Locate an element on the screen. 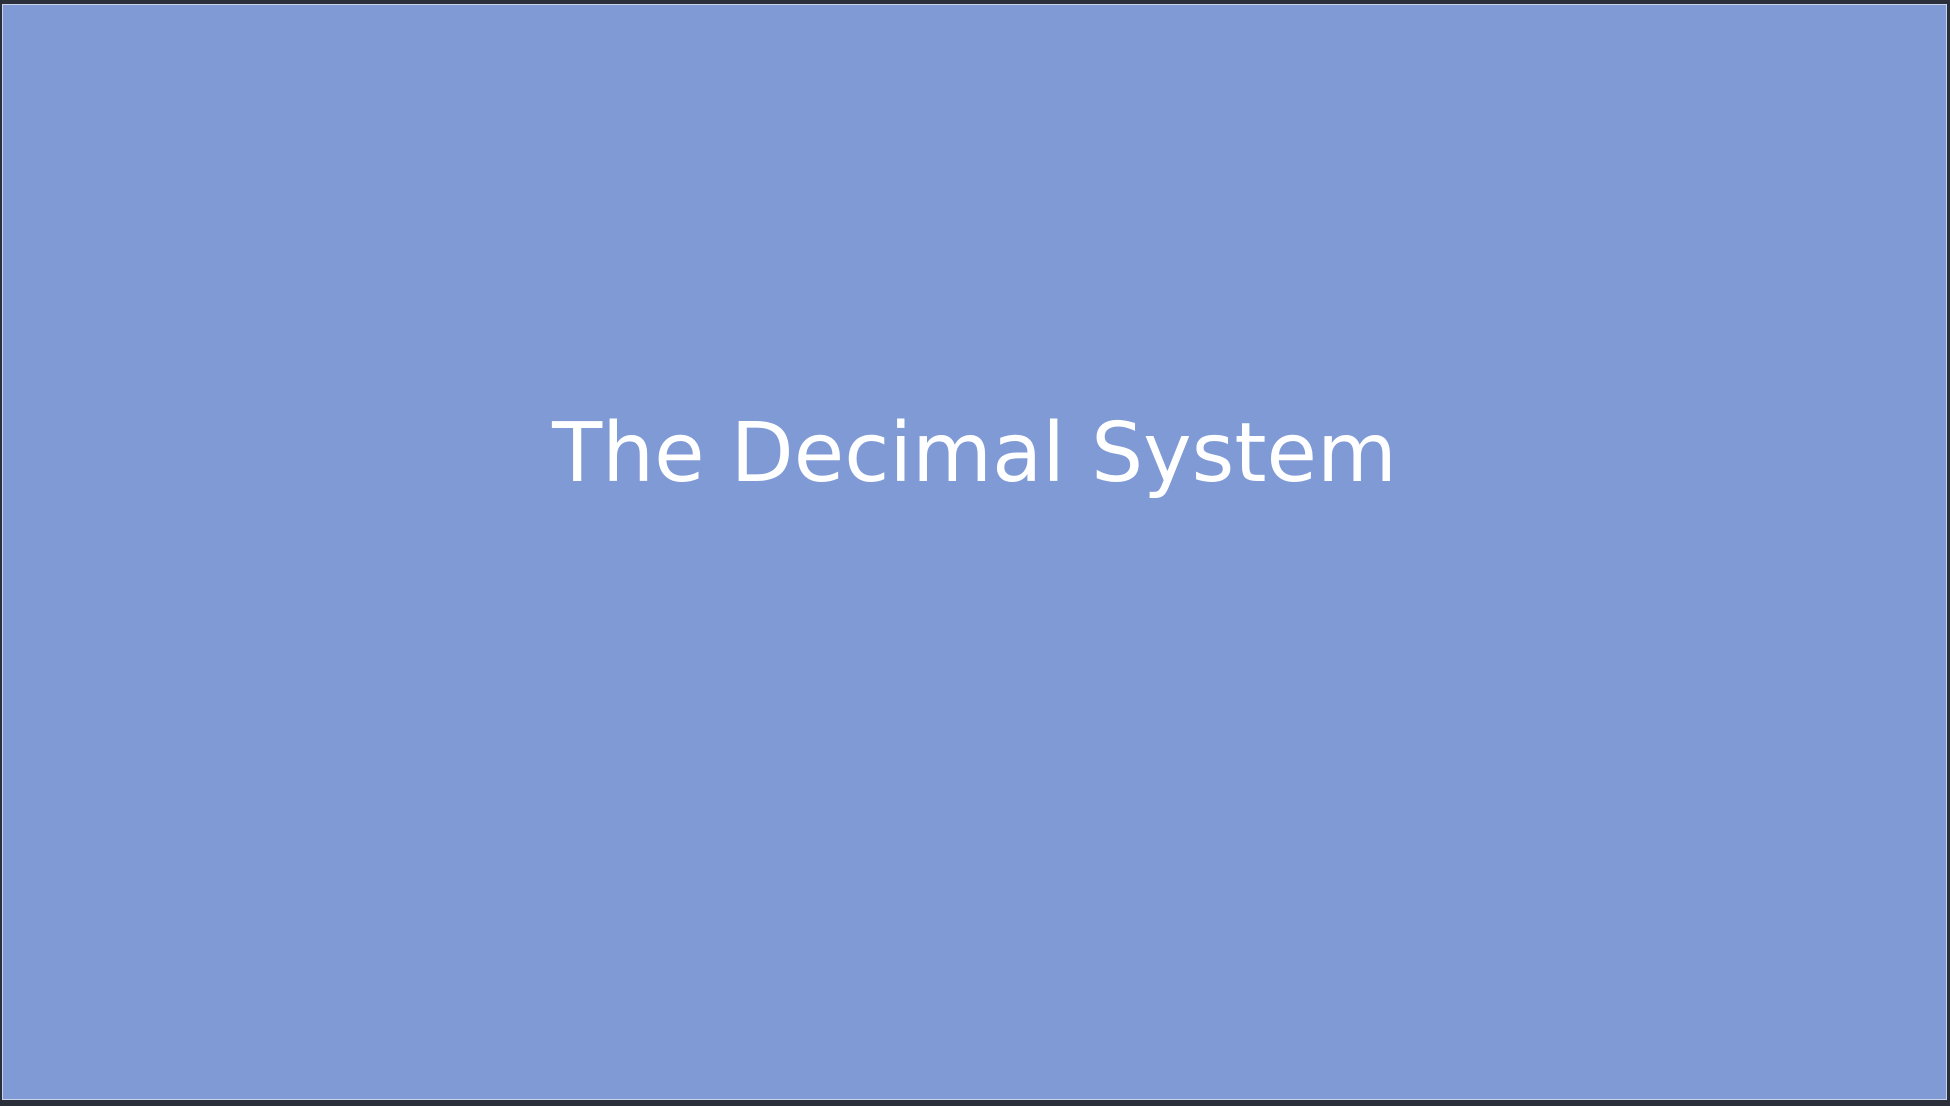  slide-title: The Decimal System is located at coordinates (974, 453).